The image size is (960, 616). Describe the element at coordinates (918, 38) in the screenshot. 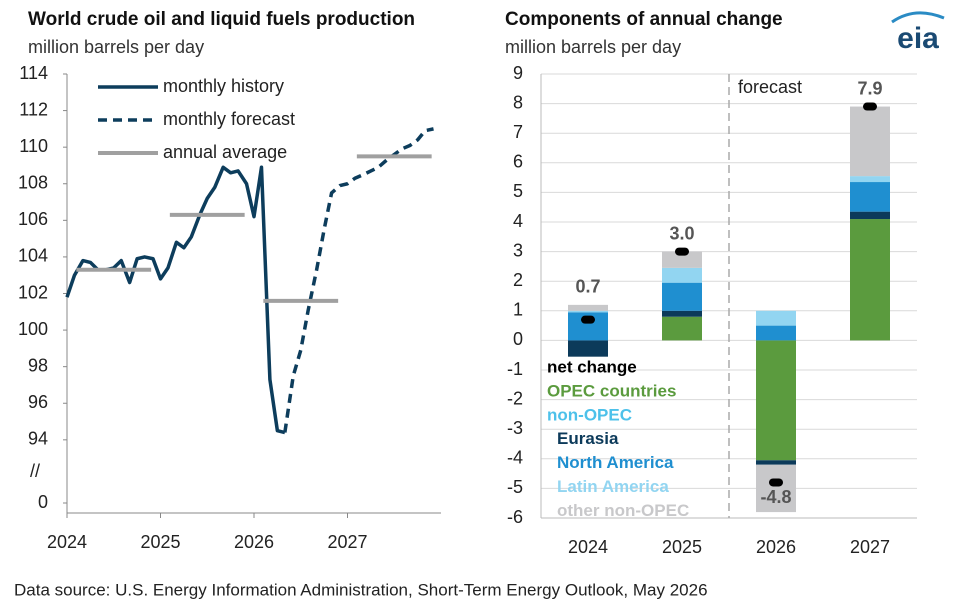

I see `logo: eia` at that location.